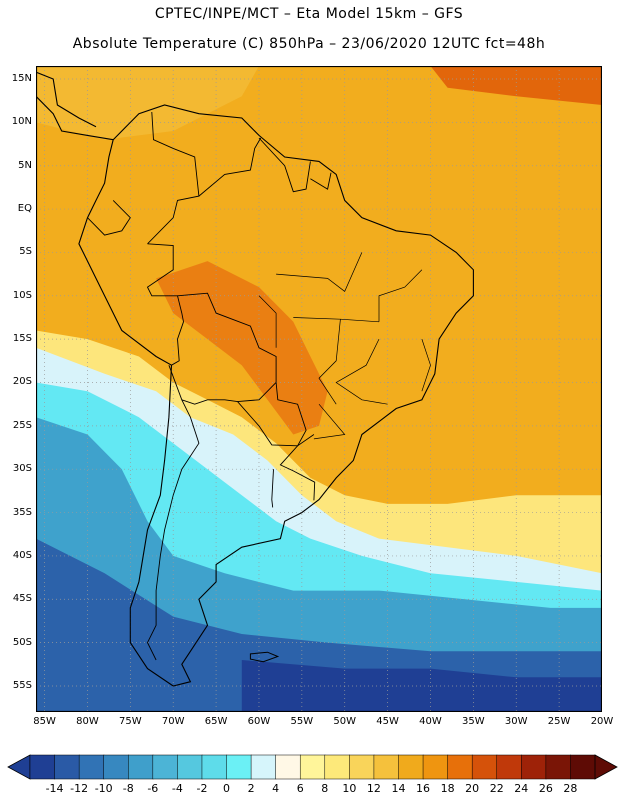 The height and width of the screenshot is (800, 618). Describe the element at coordinates (473, 721) in the screenshot. I see `lon-tick-label: 35W` at that location.